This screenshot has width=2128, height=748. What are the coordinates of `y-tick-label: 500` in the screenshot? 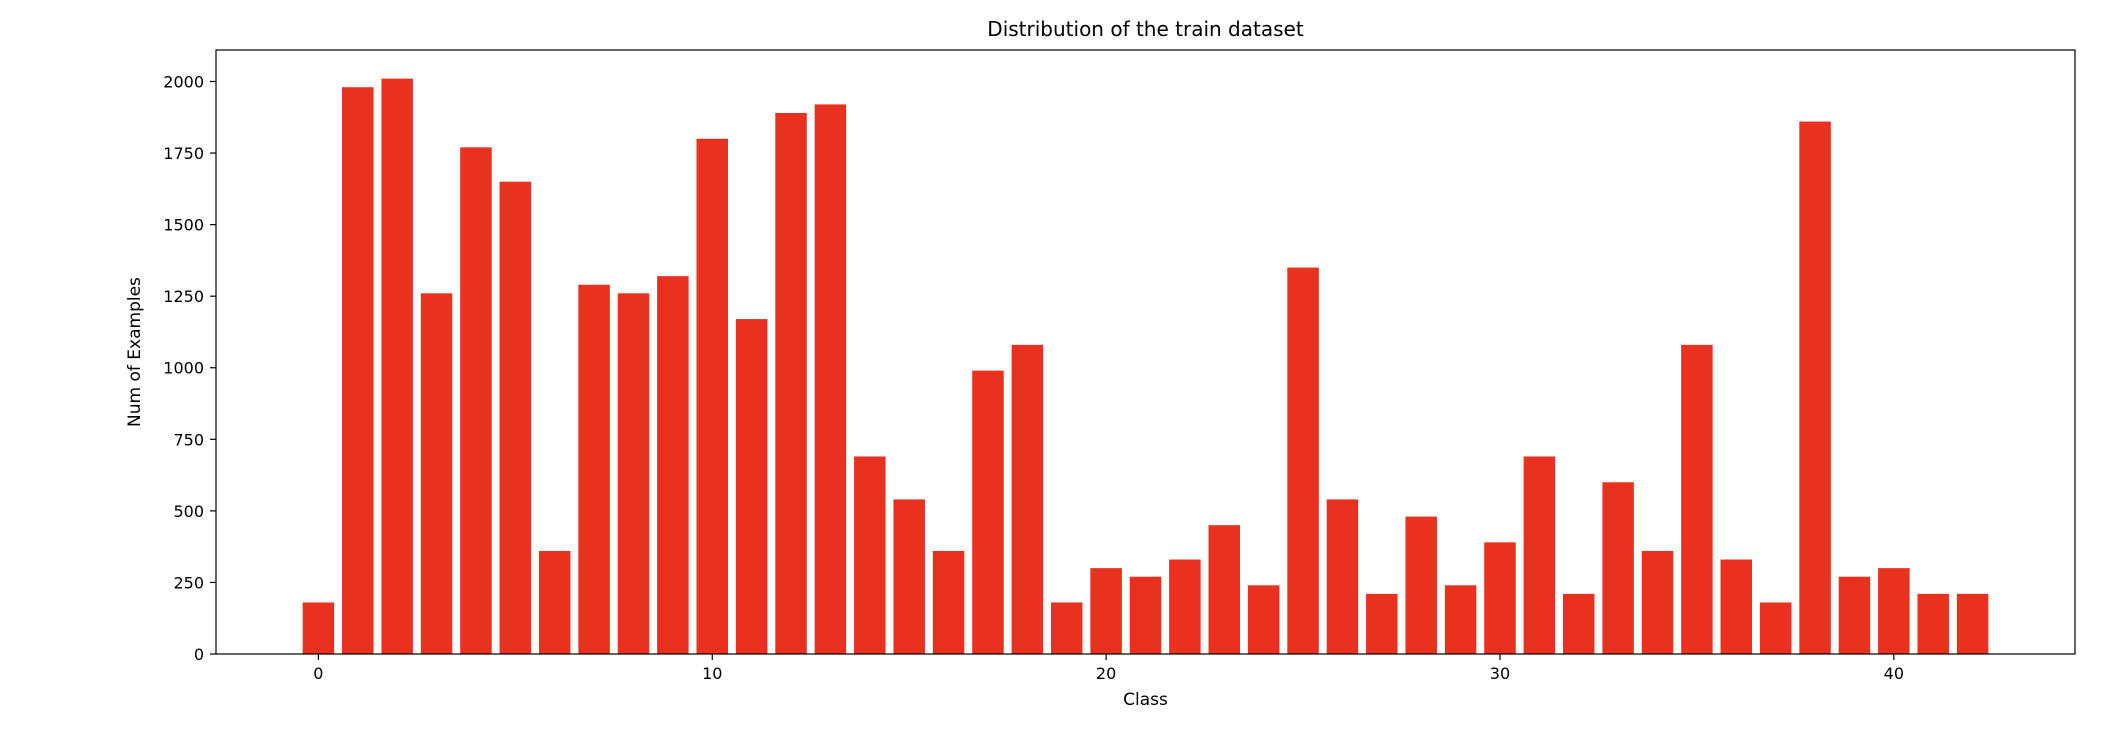 It's located at (188, 511).